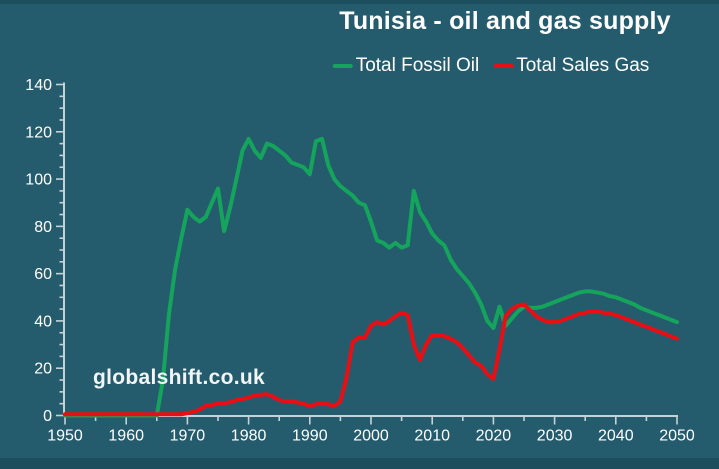 The height and width of the screenshot is (469, 719). I want to click on y-axis-tick-label: 80, so click(43, 227).